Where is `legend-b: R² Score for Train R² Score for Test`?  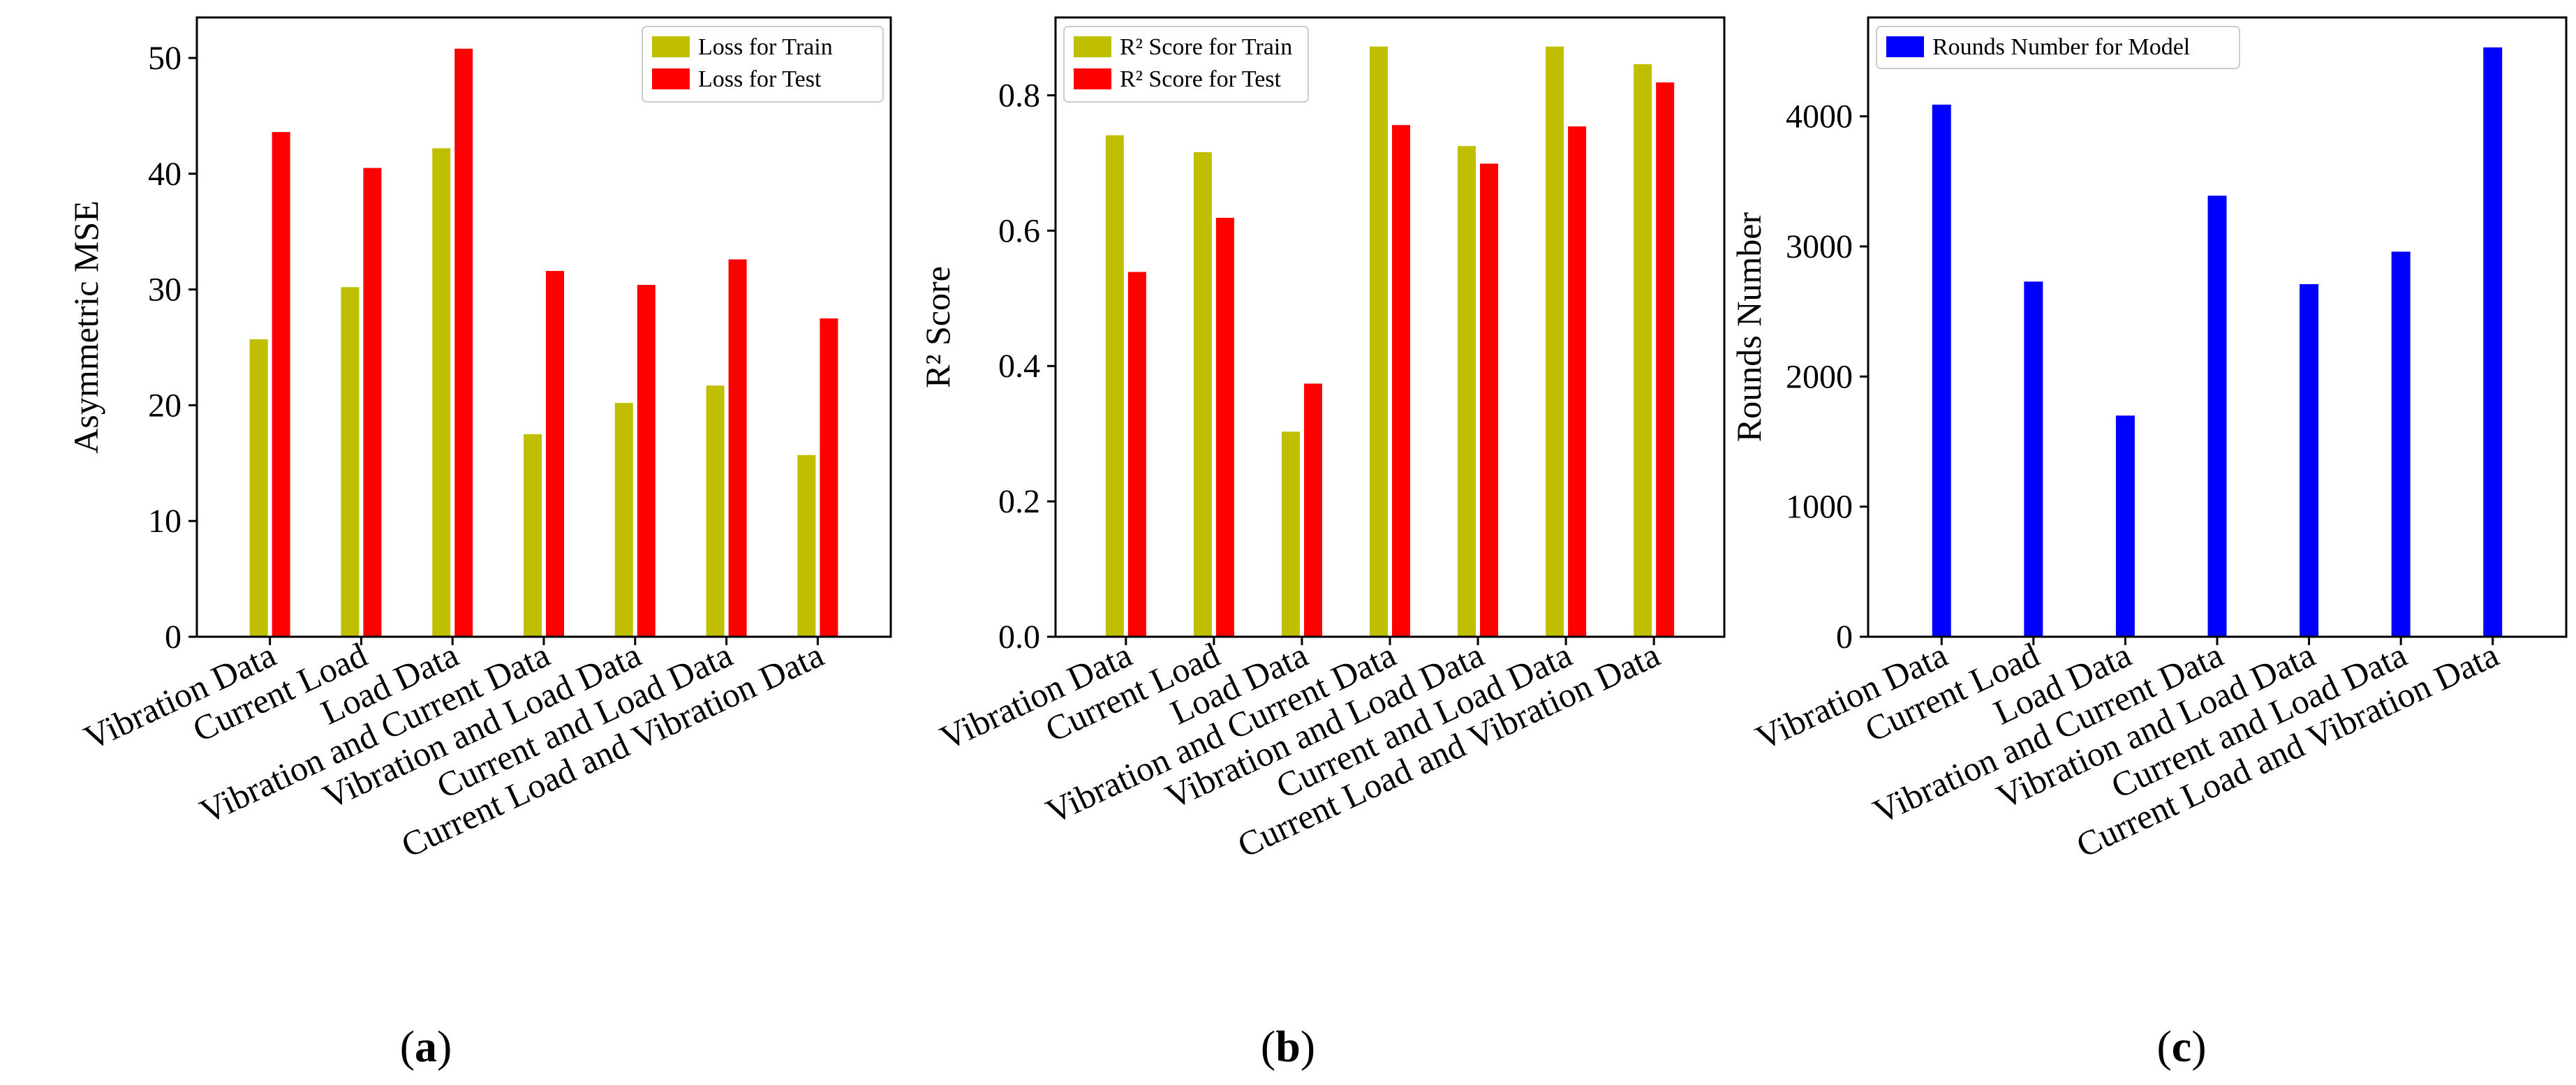 legend-b: R² Score for Train R² Score for Test is located at coordinates (1186, 64).